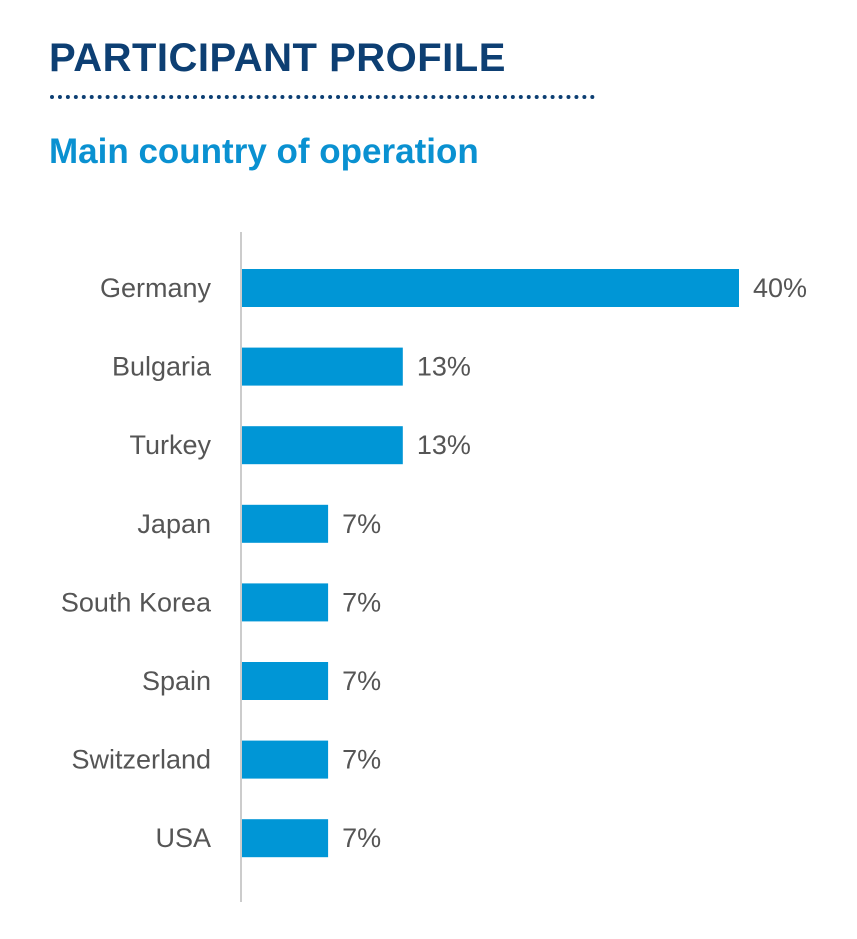  What do you see at coordinates (183, 838) in the screenshot?
I see `category-label: USA` at bounding box center [183, 838].